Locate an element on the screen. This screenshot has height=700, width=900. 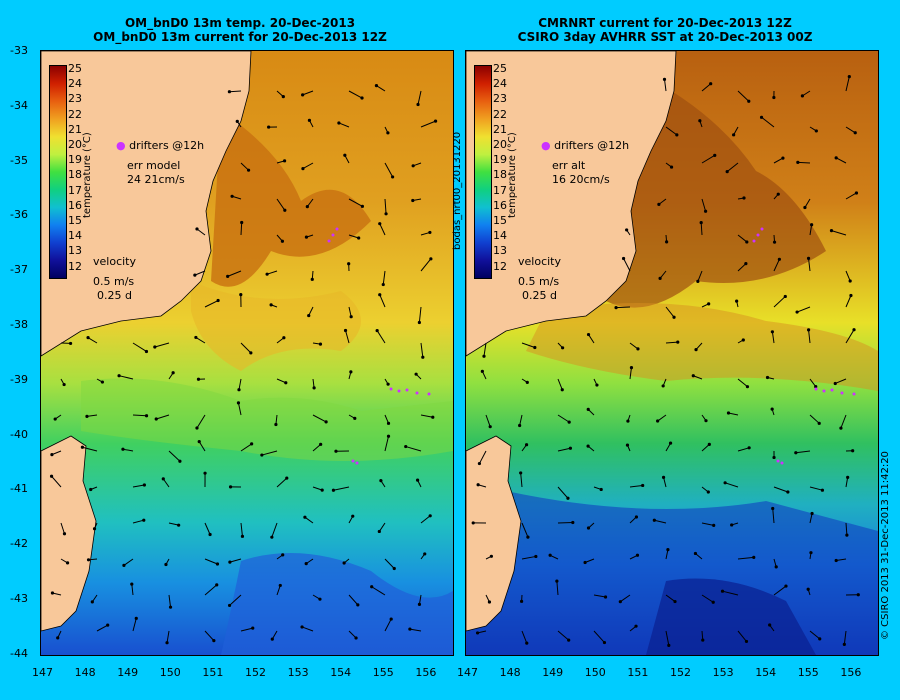
lat-tick-label: -42 is located at coordinates (19, 544).